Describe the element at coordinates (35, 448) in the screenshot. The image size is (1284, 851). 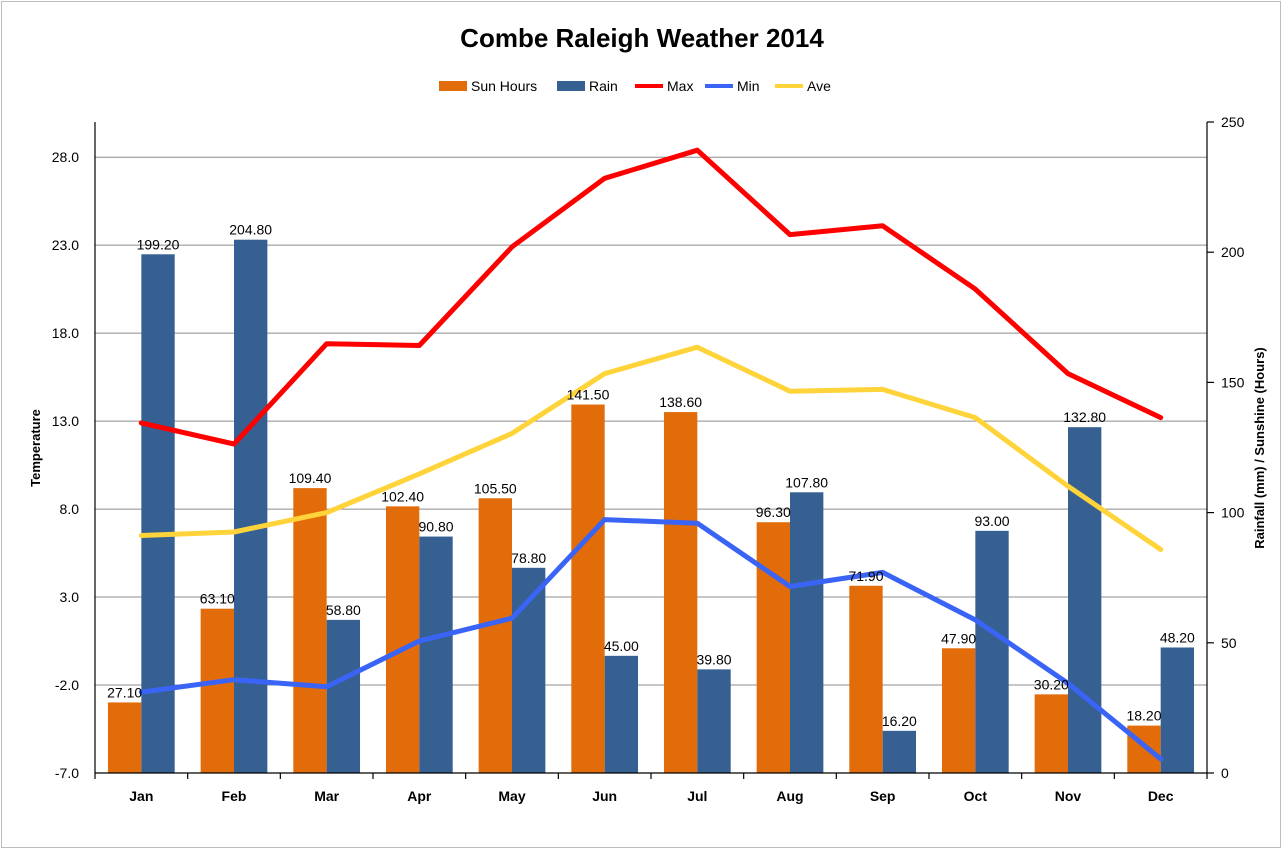
I see `y-axis-left-label: Temperature` at that location.